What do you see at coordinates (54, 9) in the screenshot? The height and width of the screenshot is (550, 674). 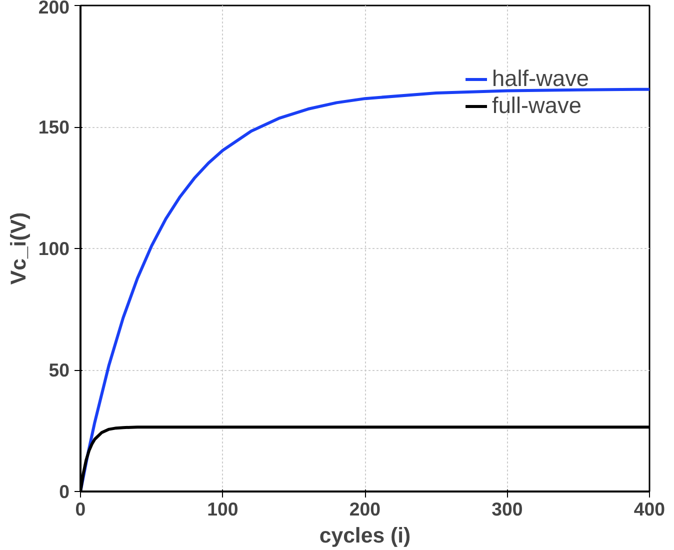 I see `y-tick-label: 200` at bounding box center [54, 9].